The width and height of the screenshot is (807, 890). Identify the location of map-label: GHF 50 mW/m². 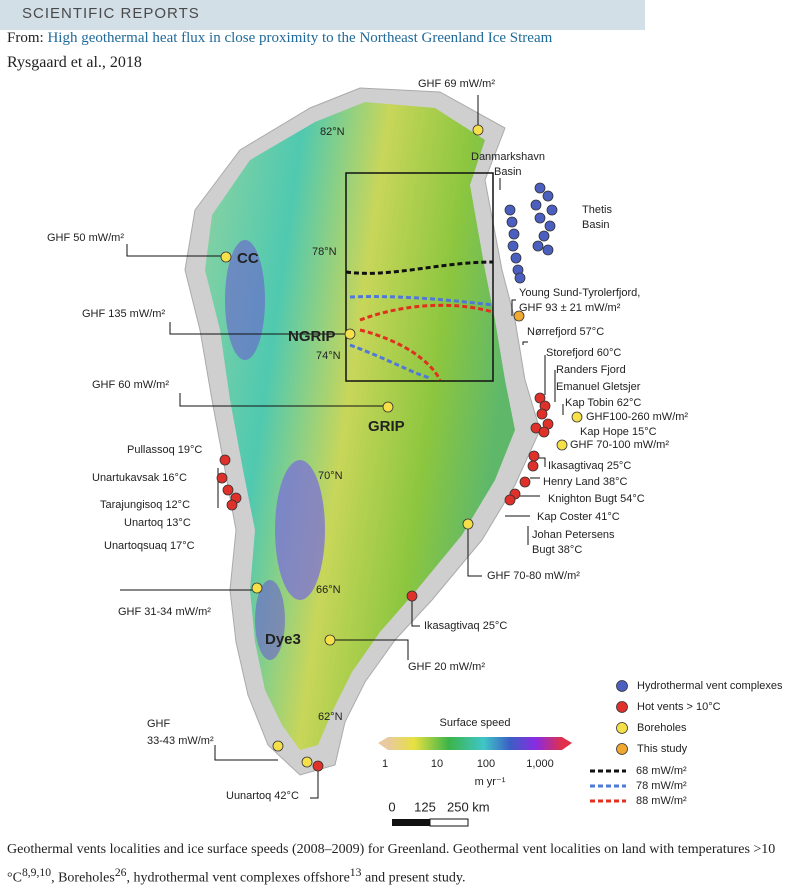
(85, 238).